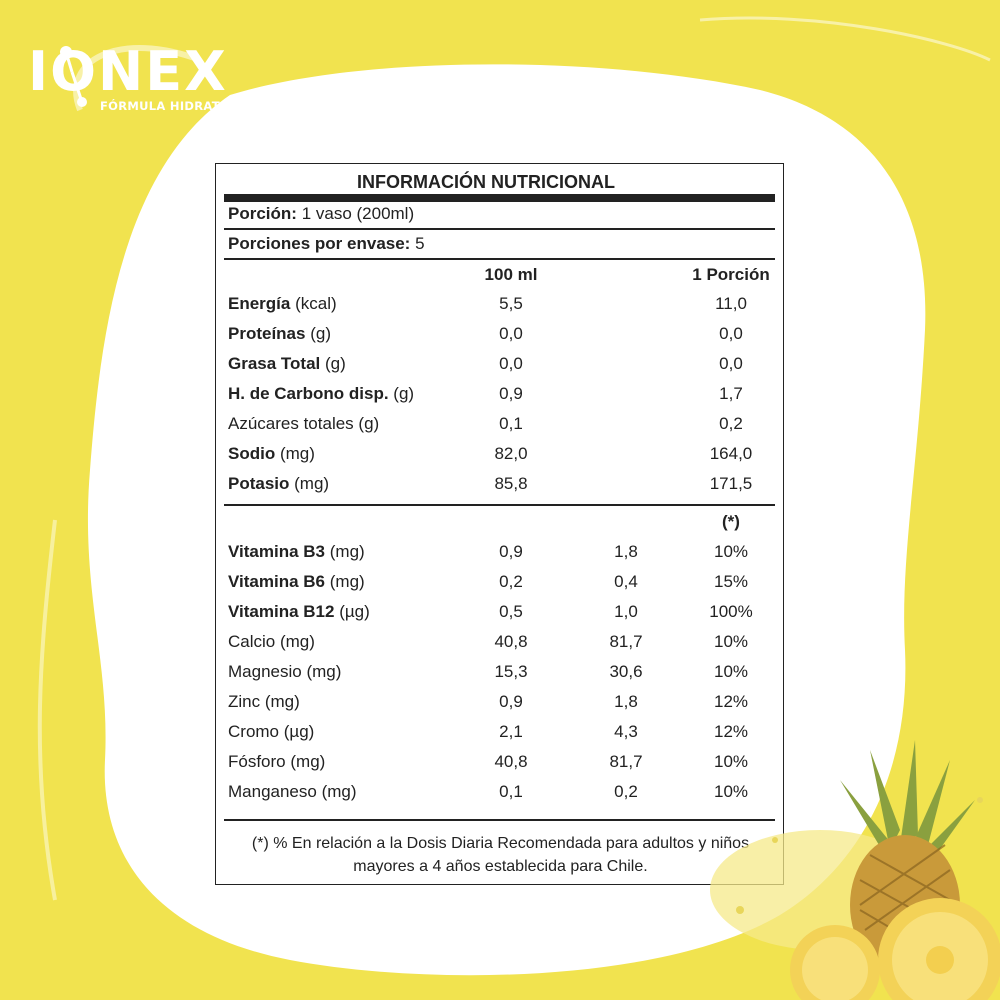  What do you see at coordinates (499, 198) in the screenshot?
I see `thick-divider` at bounding box center [499, 198].